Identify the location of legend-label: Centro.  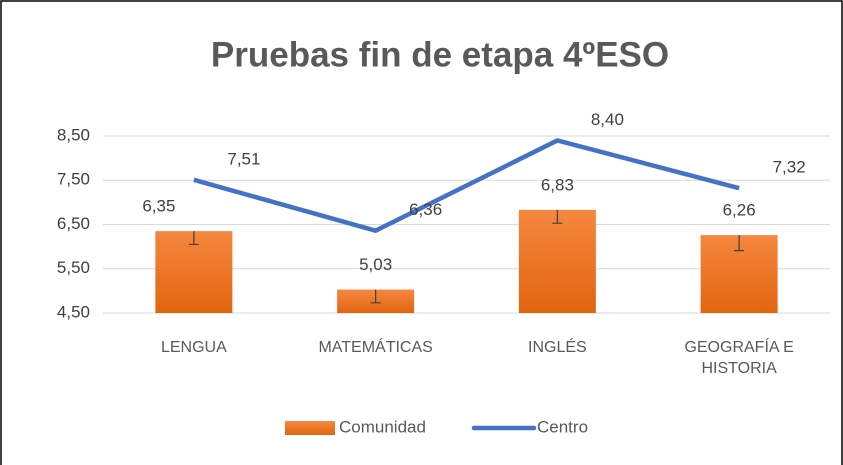
(562, 426).